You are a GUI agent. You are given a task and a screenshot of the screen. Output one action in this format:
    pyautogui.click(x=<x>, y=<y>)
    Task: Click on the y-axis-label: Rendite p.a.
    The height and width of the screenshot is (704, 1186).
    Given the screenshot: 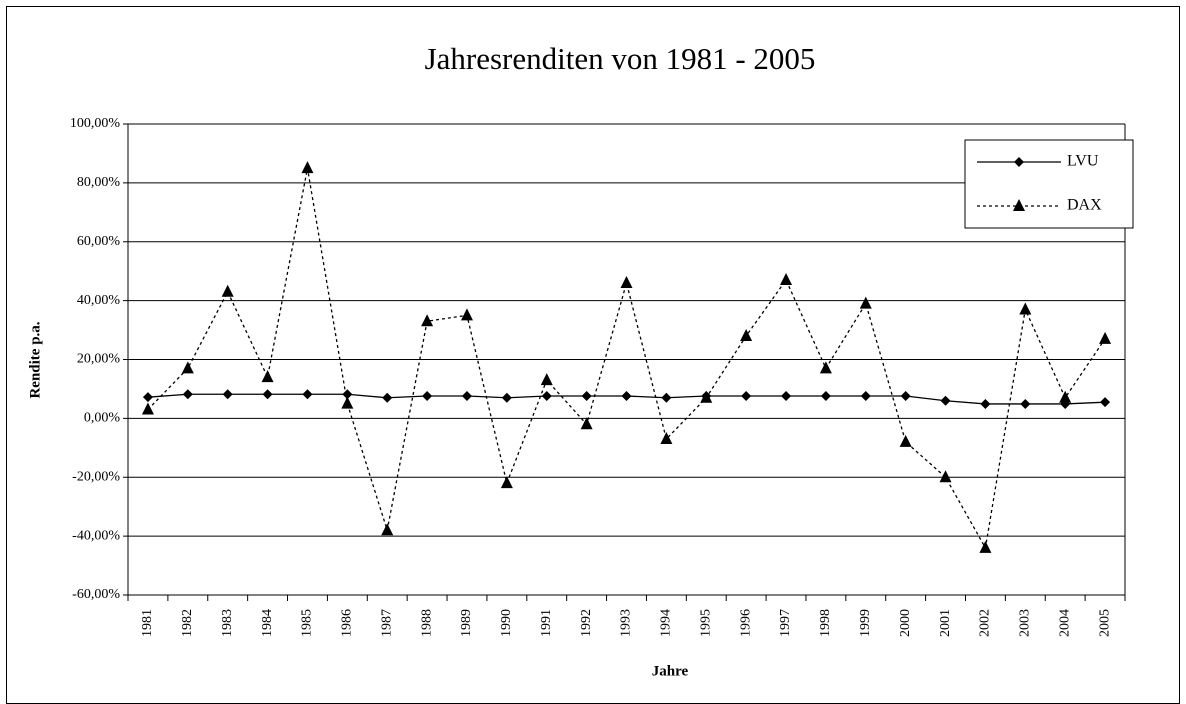 What is the action you would take?
    pyautogui.click(x=35, y=359)
    